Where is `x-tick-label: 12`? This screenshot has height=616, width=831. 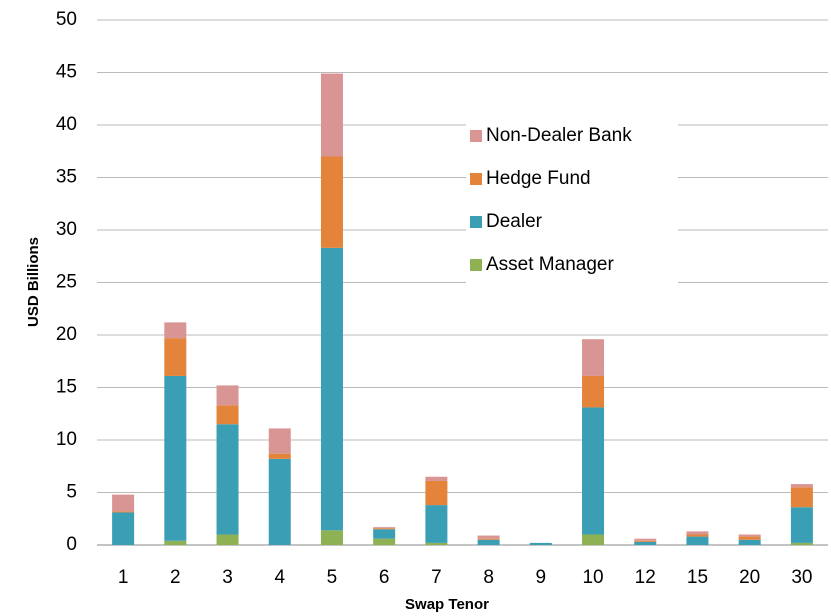
x-tick-label: 12 is located at coordinates (645, 577).